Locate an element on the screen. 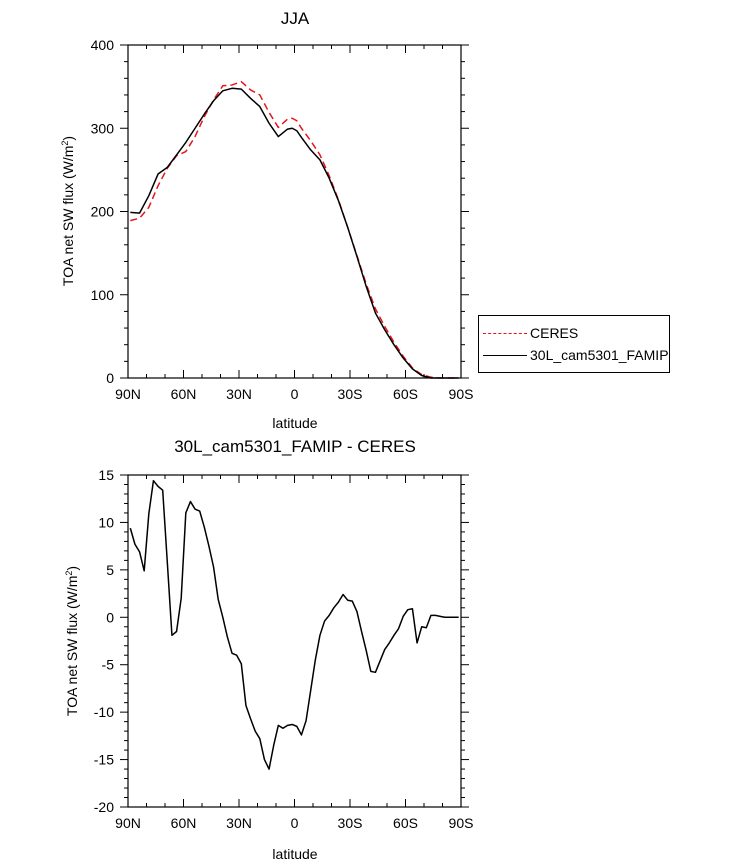 The image size is (733, 865). y-tick-label: 5 is located at coordinates (110, 570).